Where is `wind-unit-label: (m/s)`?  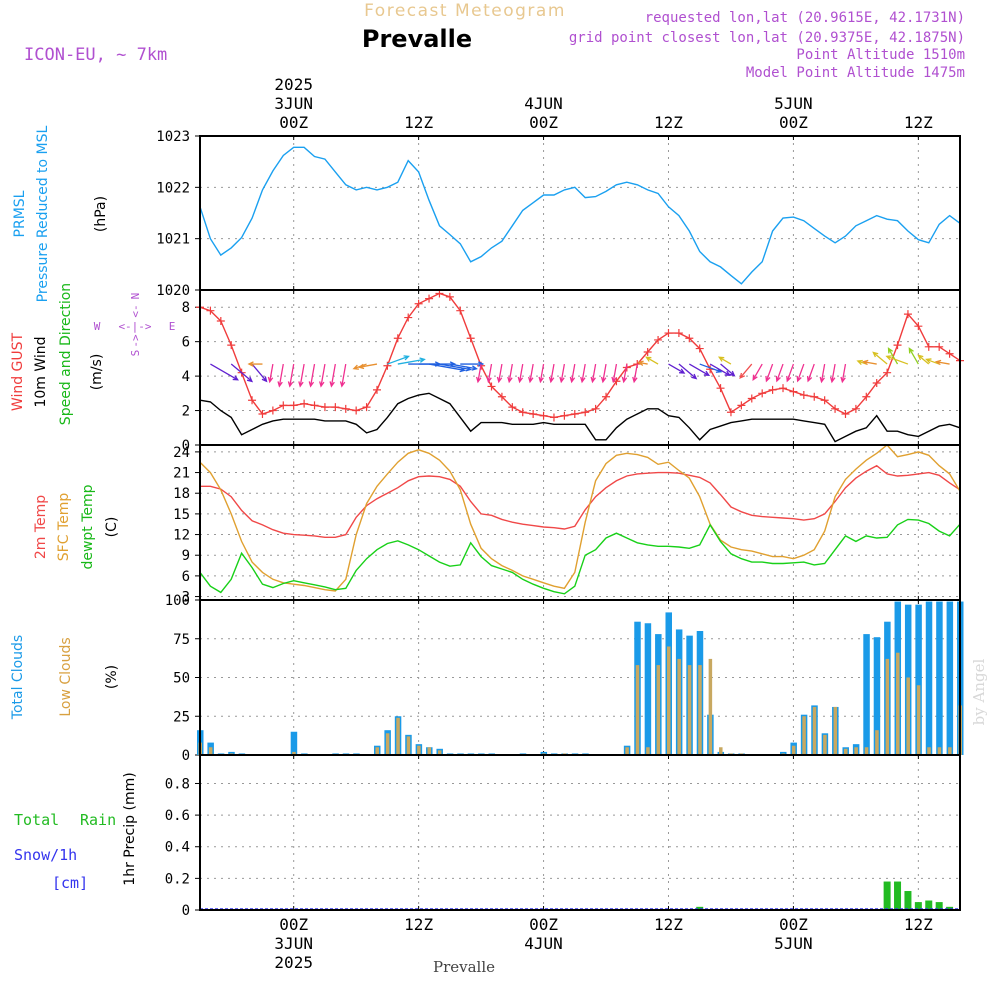
wind-unit-label: (m/s) is located at coordinates (97, 372).